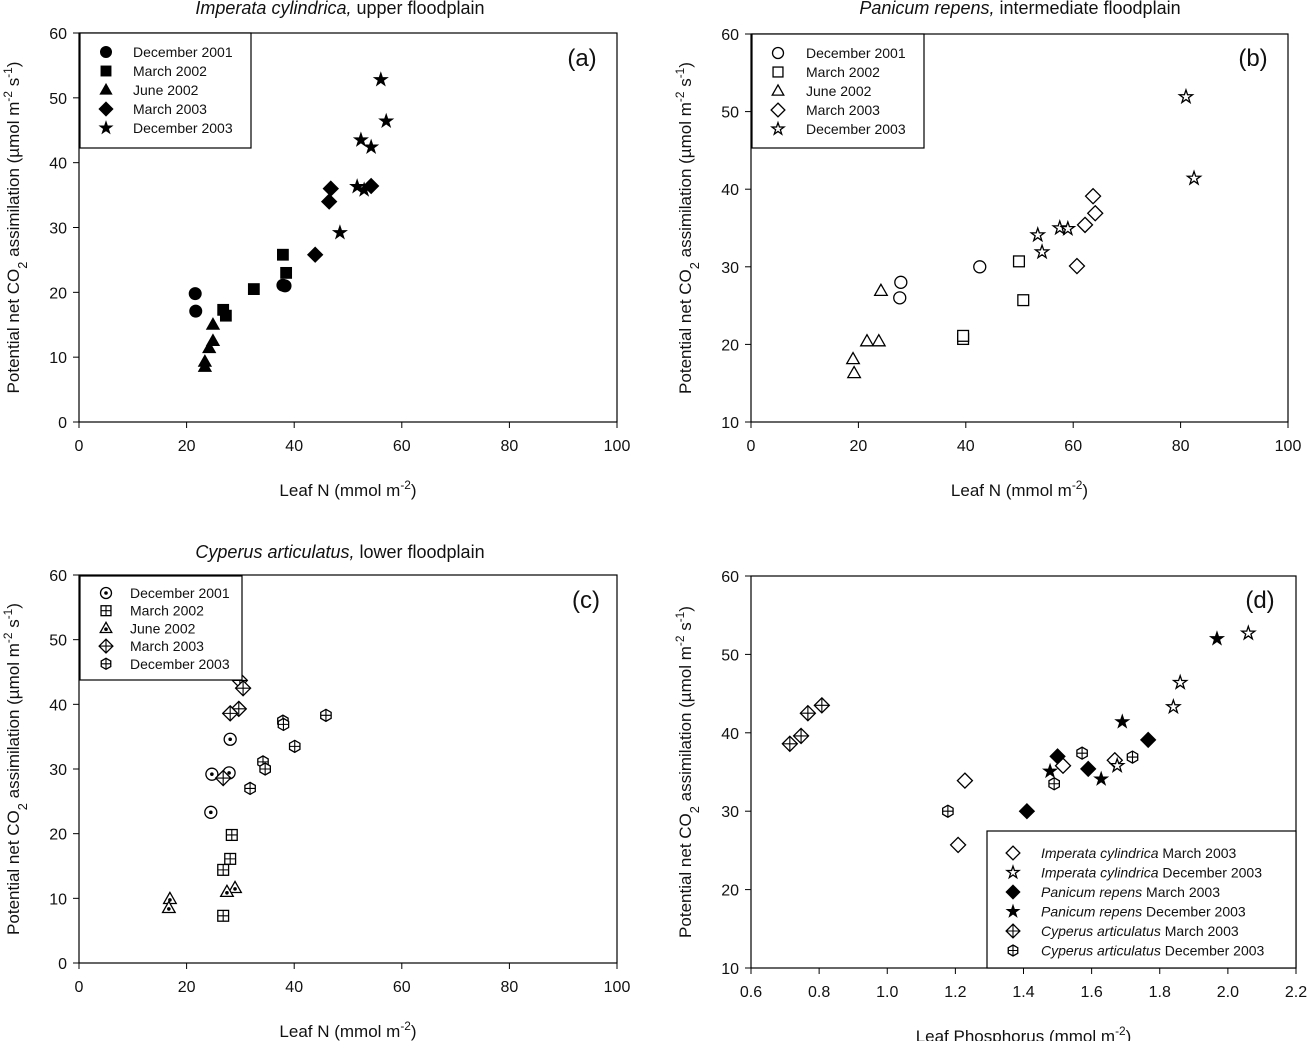 The height and width of the screenshot is (1041, 1308). Describe the element at coordinates (856, 53) in the screenshot. I see `legend-name: December 2001` at that location.